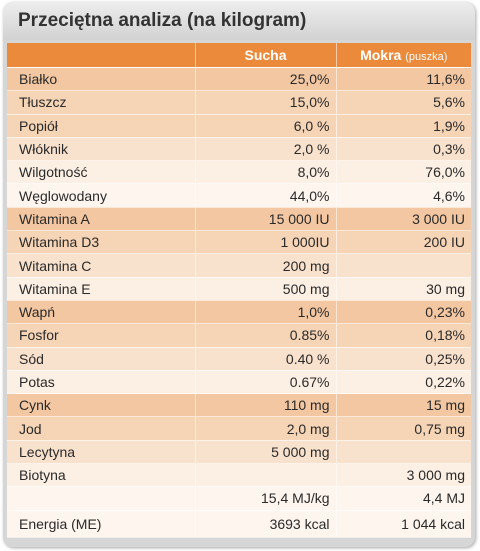  What do you see at coordinates (266, 242) in the screenshot?
I see `row-dry: 1 000IU` at bounding box center [266, 242].